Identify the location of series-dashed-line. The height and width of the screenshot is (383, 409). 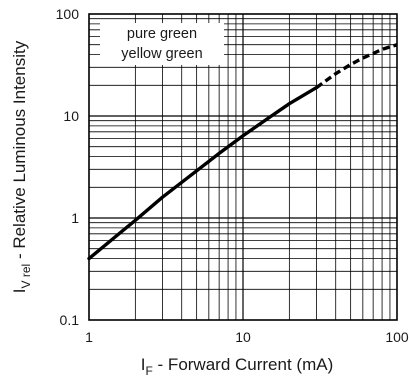
(356, 66).